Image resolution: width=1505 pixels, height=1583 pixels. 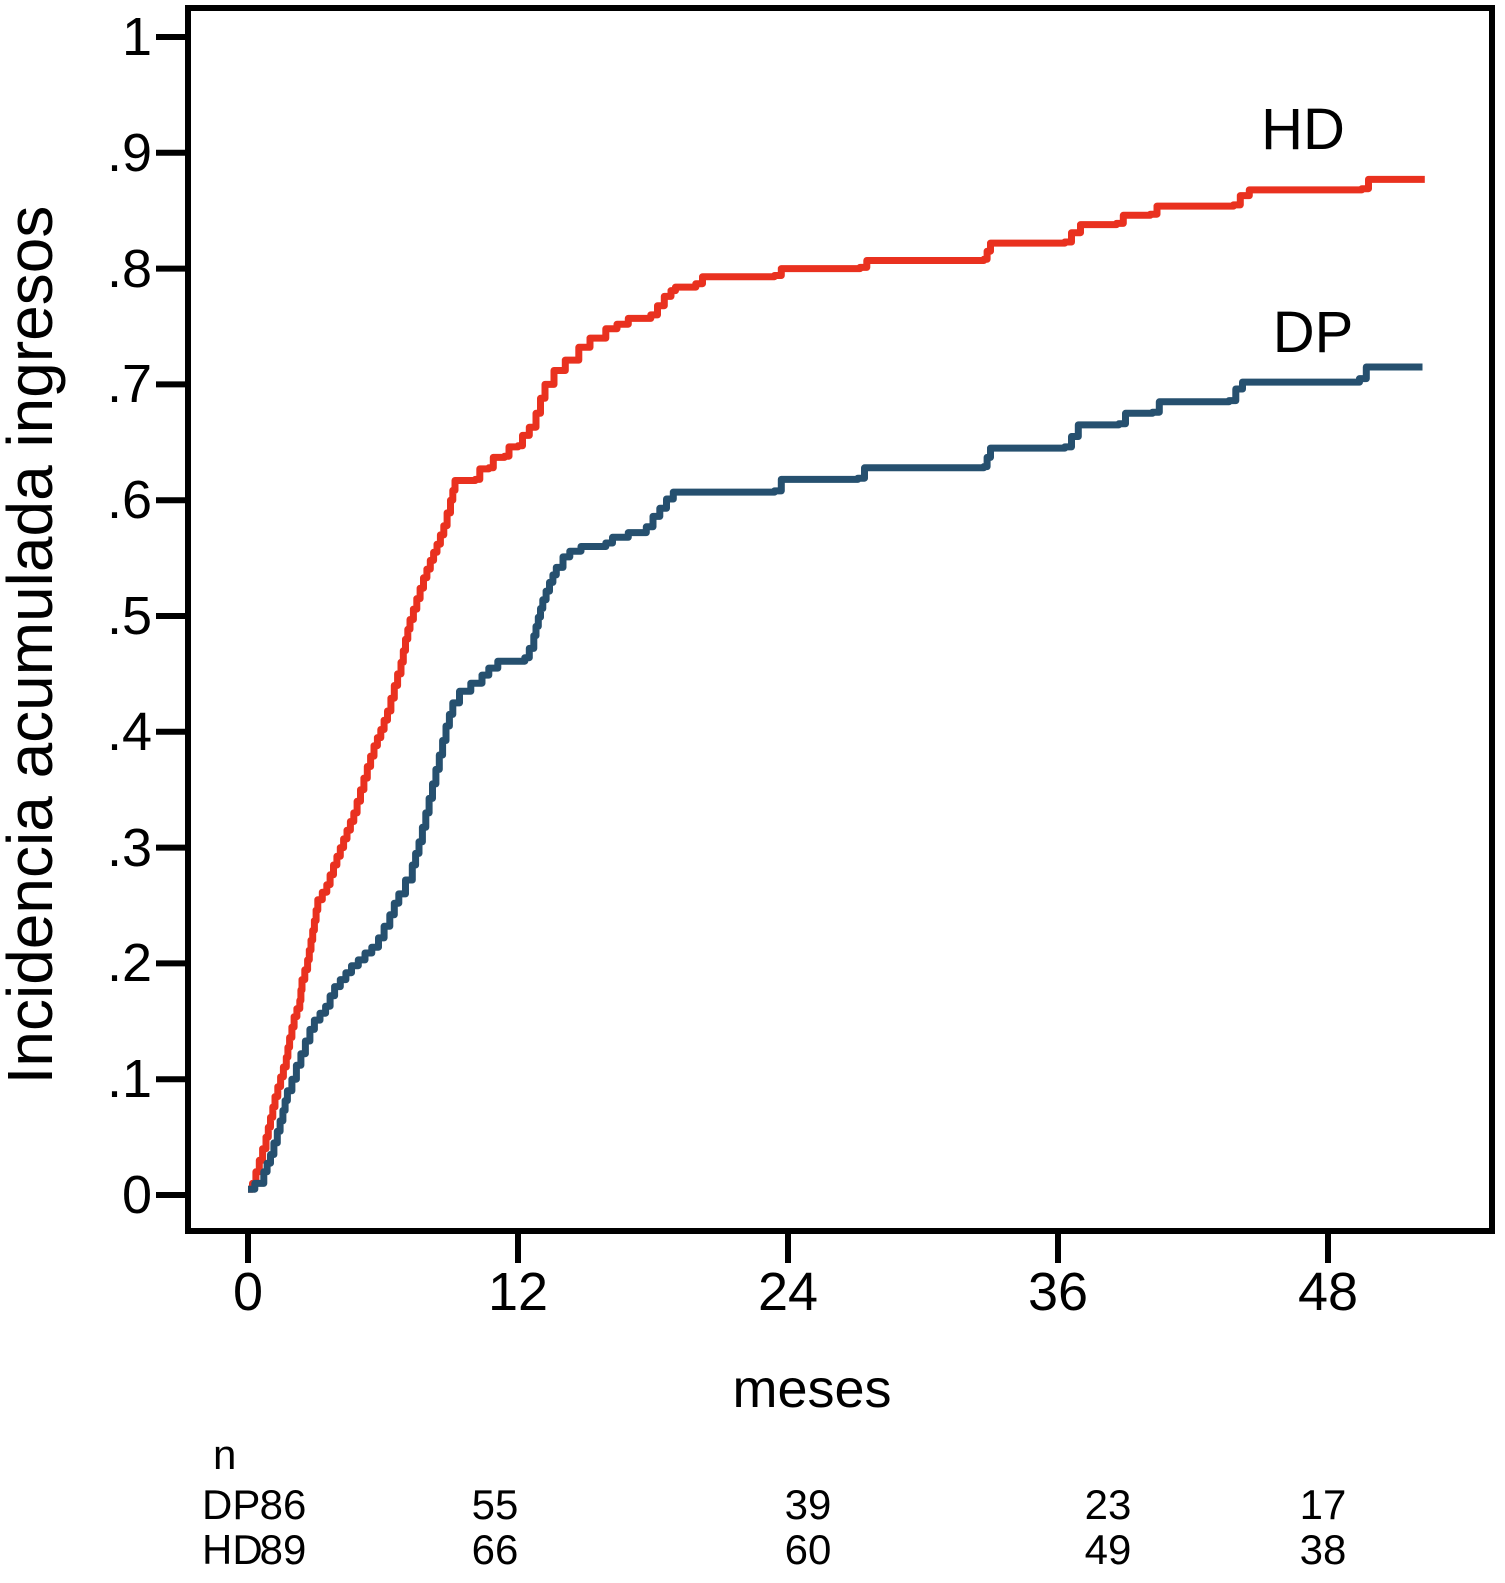 What do you see at coordinates (248, 1292) in the screenshot?
I see `x-tick-label: 0` at bounding box center [248, 1292].